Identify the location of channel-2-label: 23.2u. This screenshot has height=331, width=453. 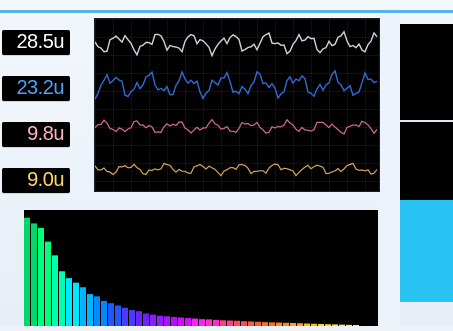
(36, 88).